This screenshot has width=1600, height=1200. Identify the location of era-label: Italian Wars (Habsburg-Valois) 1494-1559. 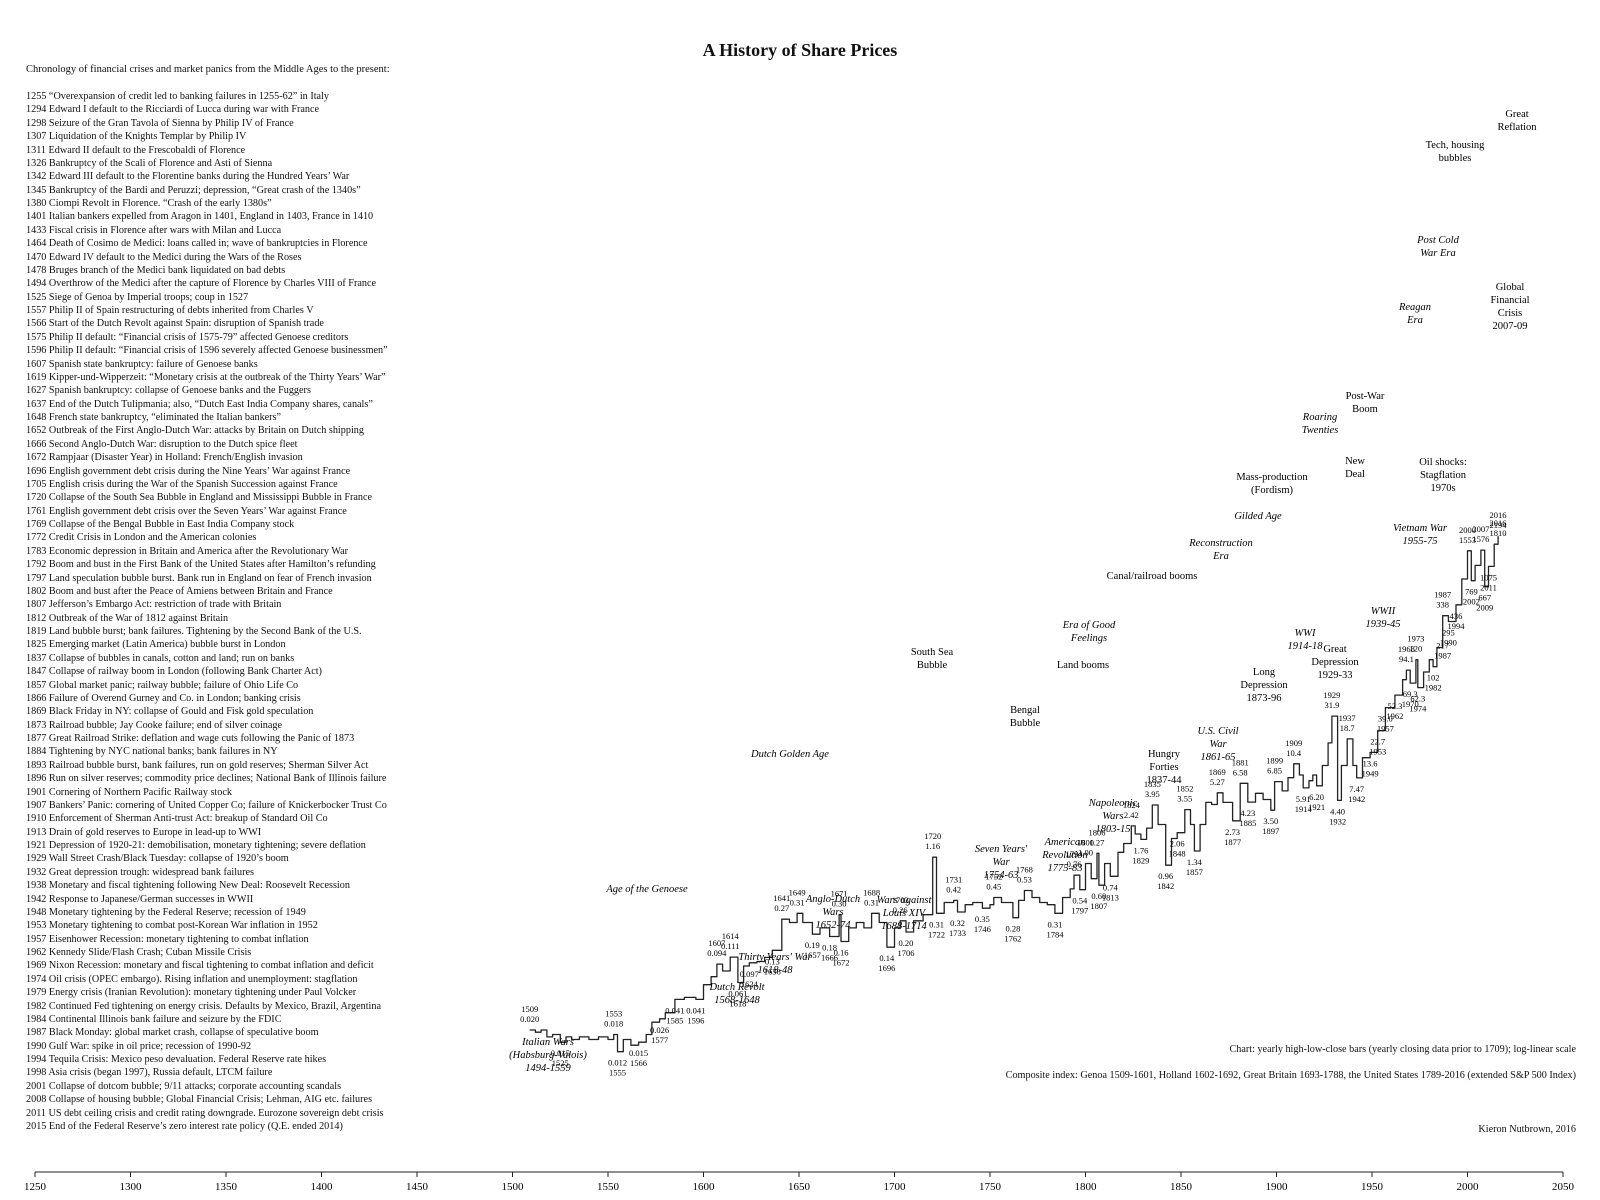
(548, 1055).